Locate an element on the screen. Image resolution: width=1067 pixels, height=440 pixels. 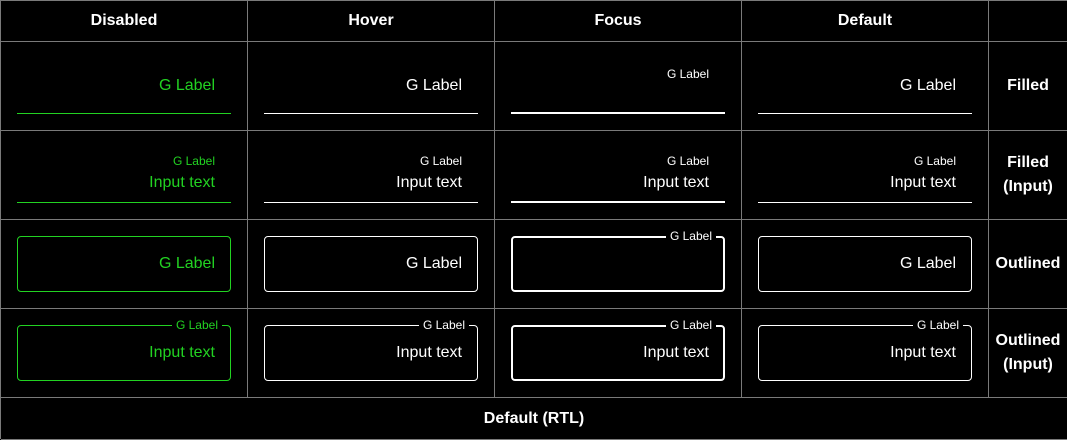
cell-filled-input-focus: G Label Input text is located at coordinates (618, 175).